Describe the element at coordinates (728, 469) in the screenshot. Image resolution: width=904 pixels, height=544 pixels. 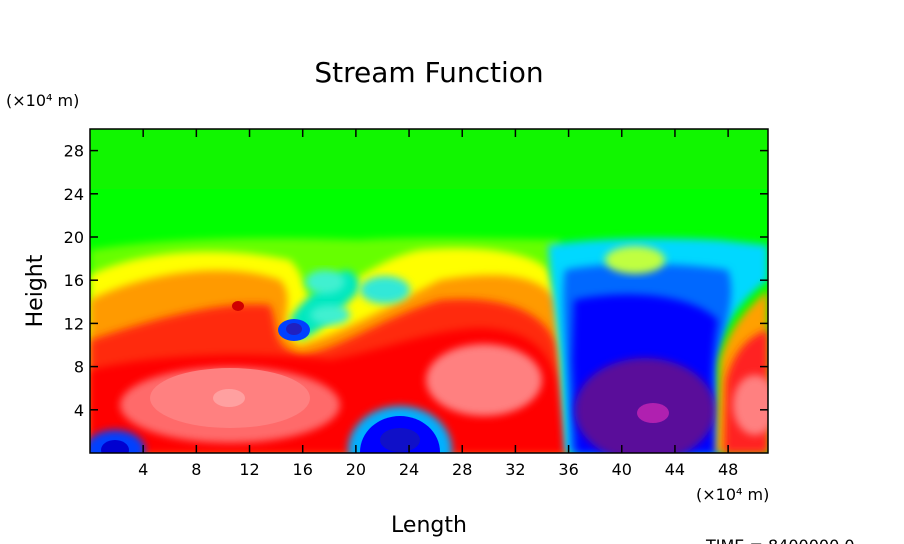
I see `x-tick-label: 48` at that location.